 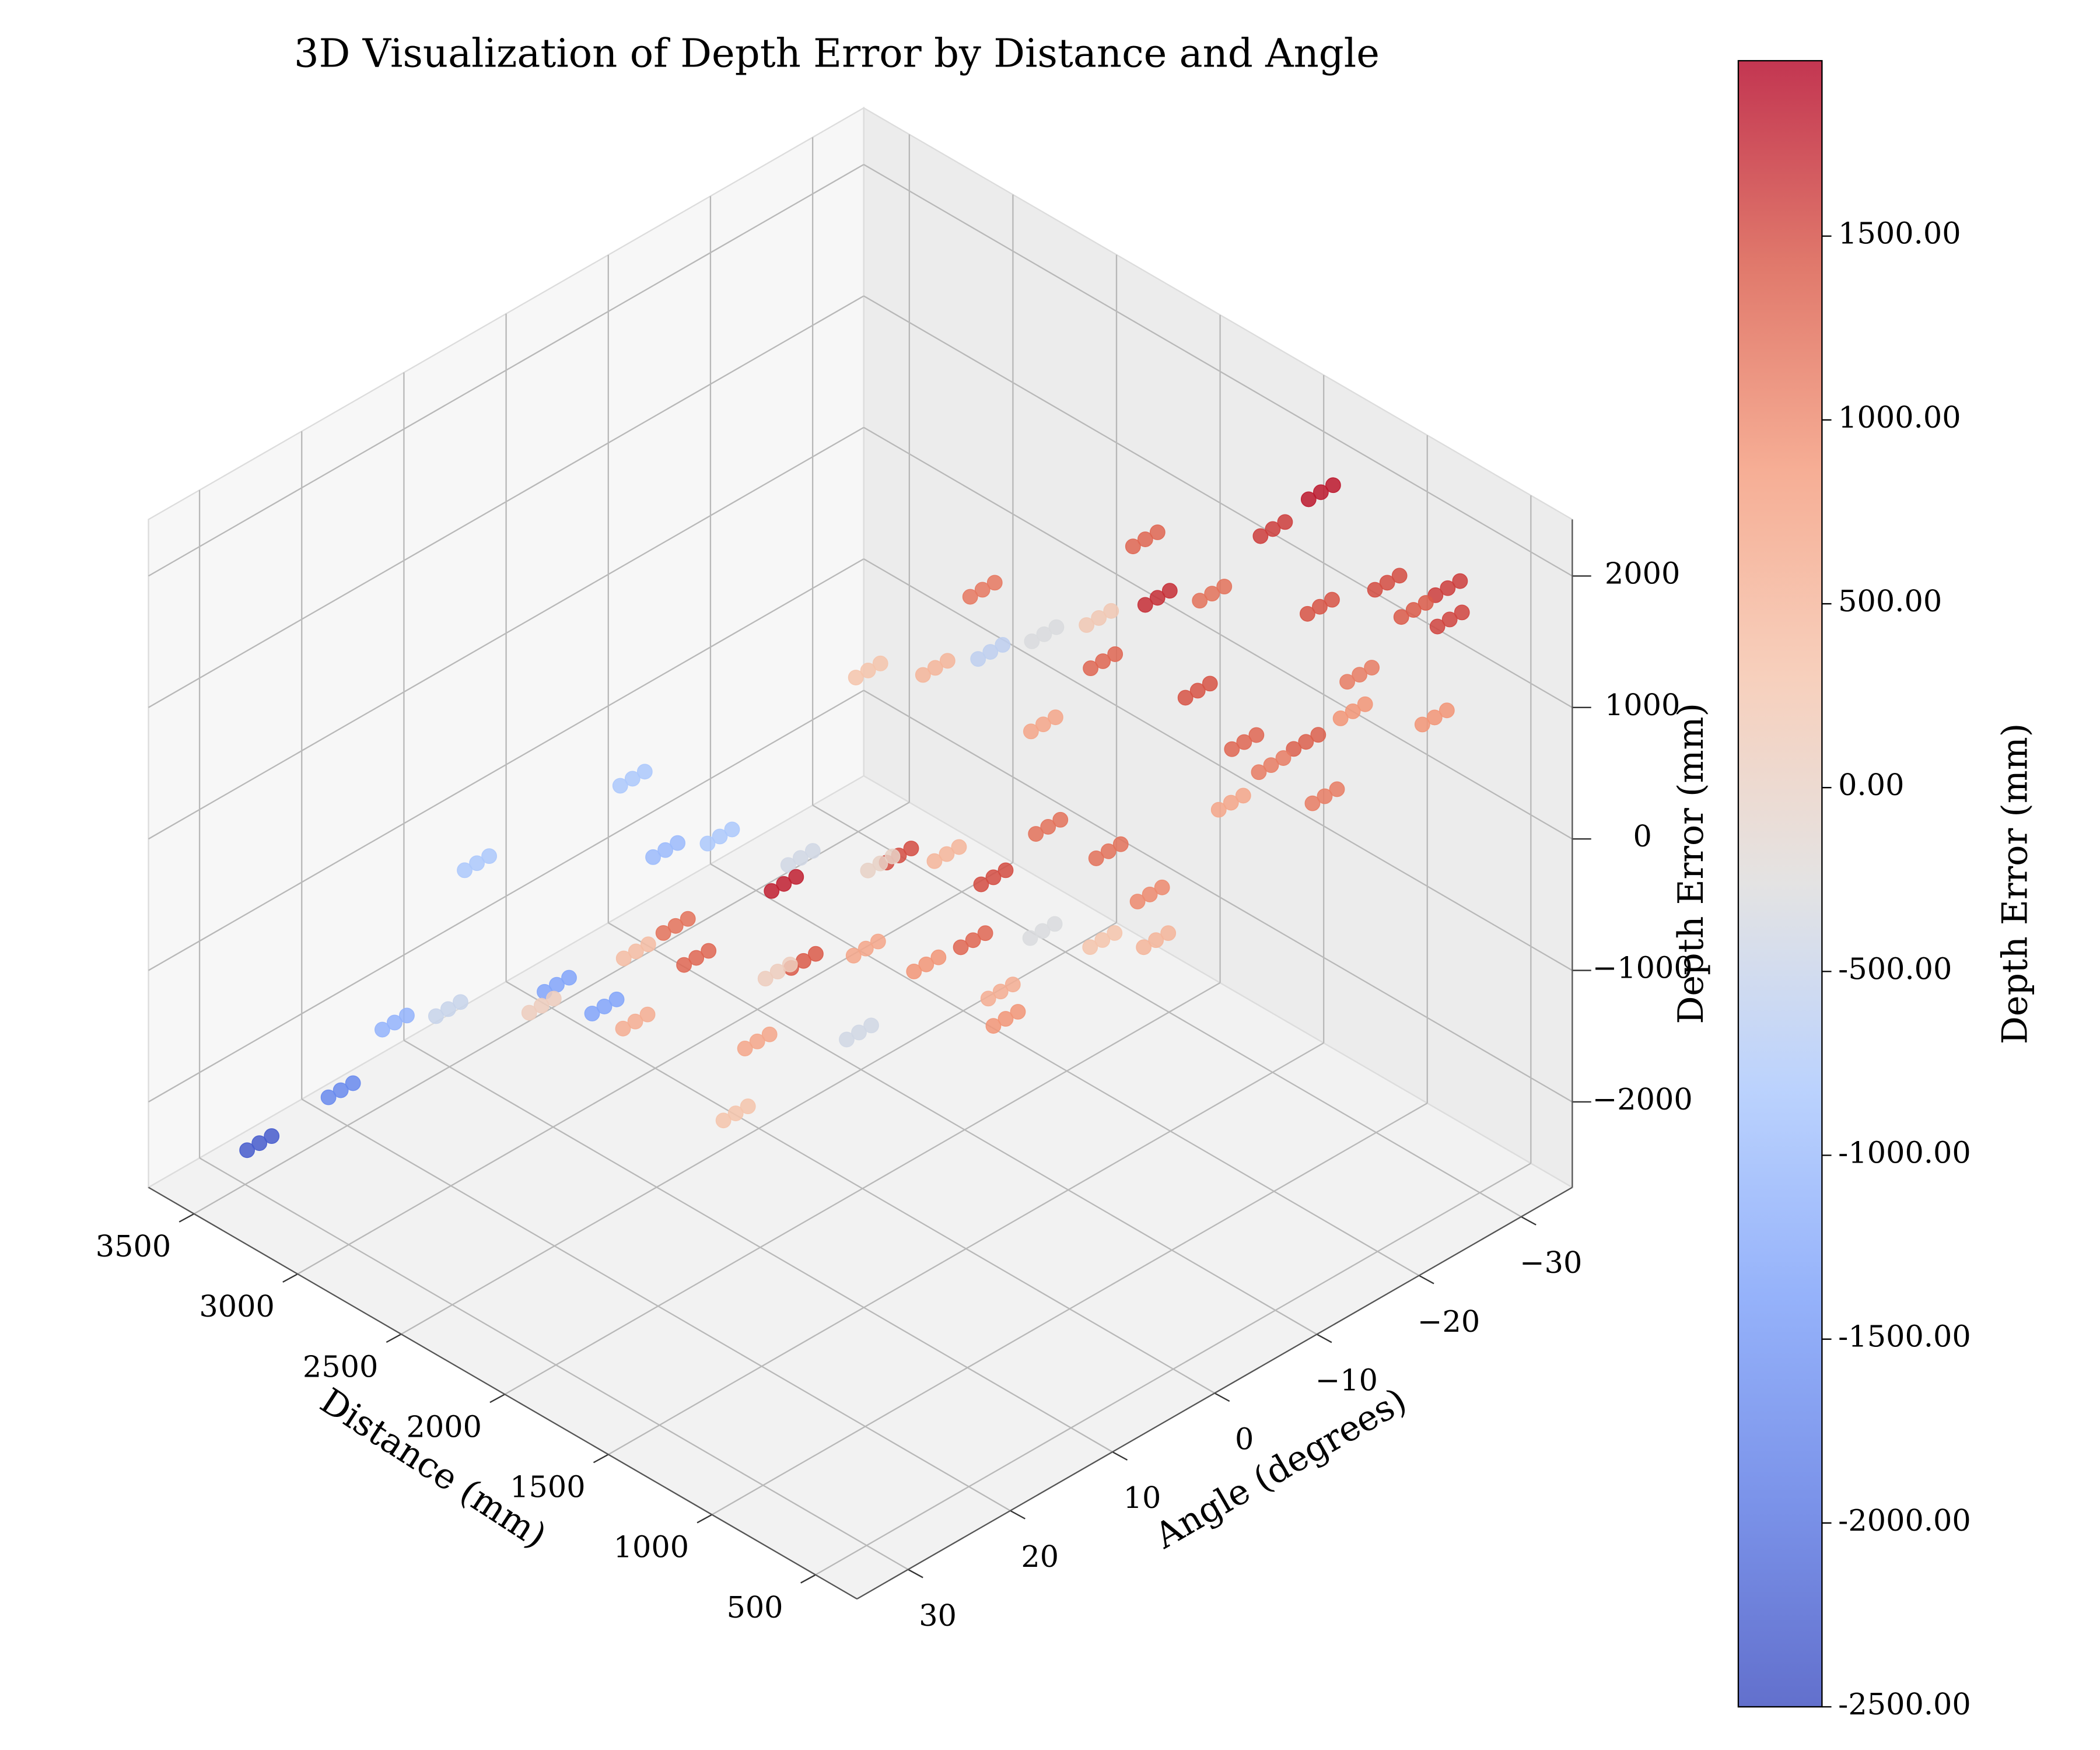 I want to click on z-axis-label: Depth Error (mm), so click(x=1692, y=863).